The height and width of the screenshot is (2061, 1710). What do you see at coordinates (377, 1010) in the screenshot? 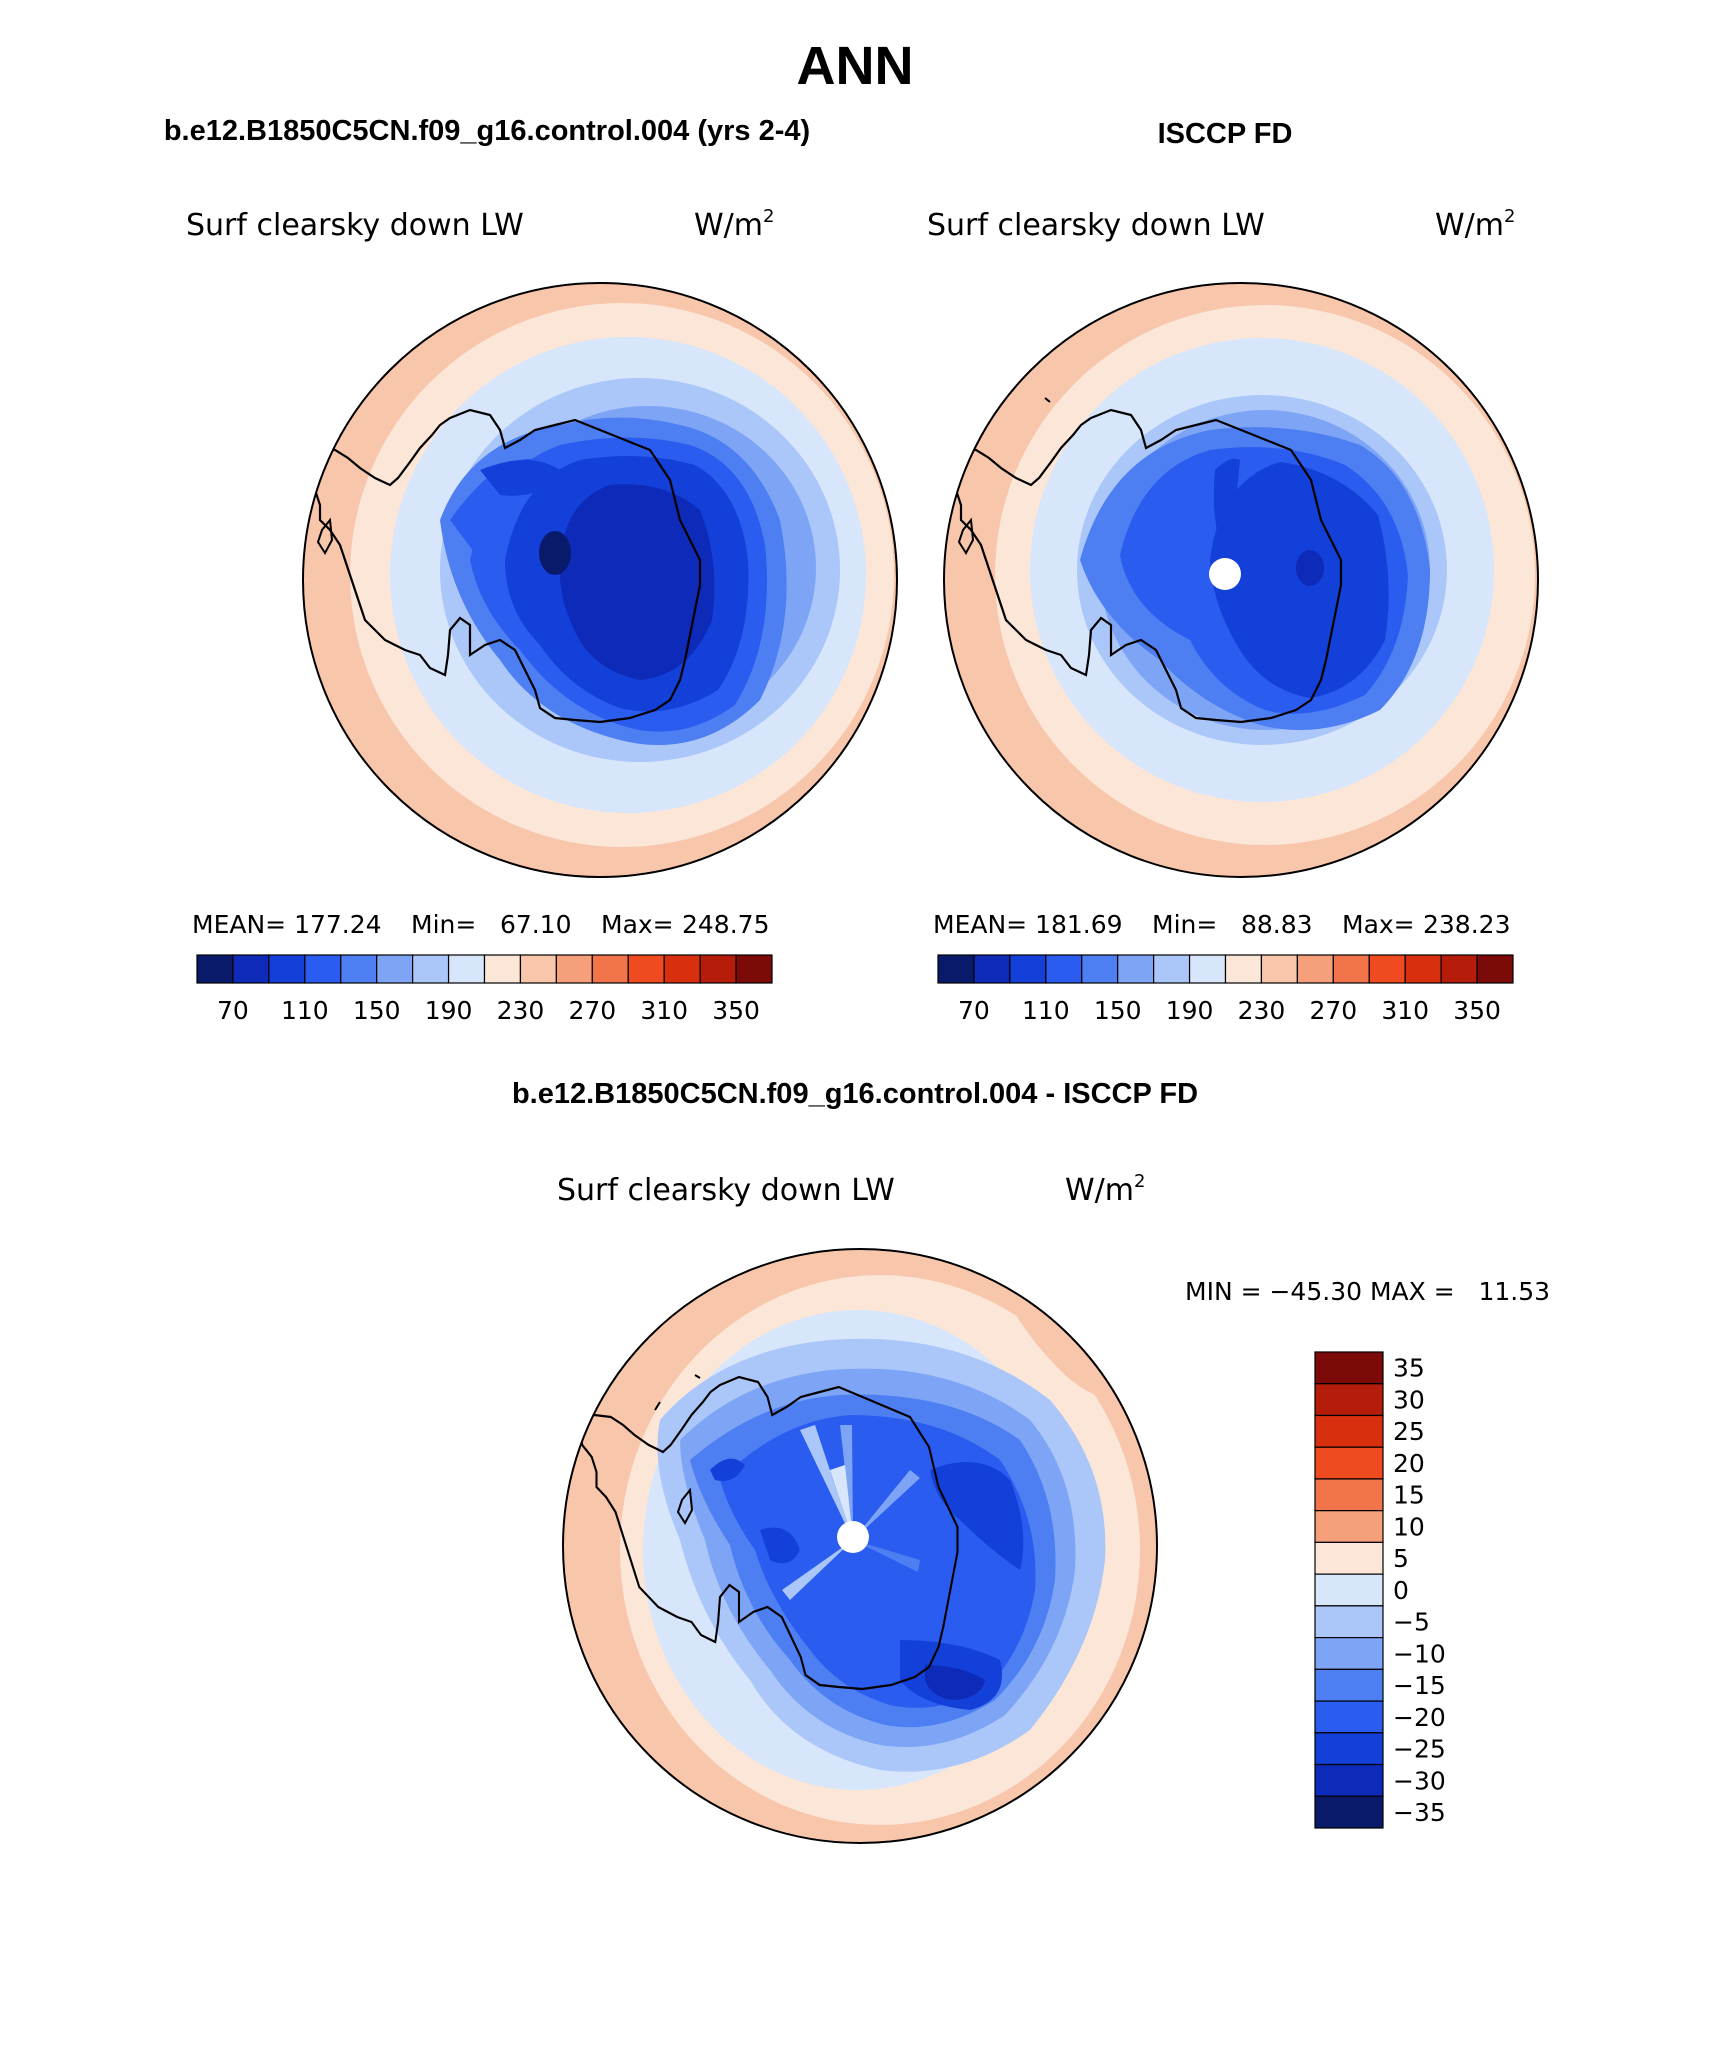
I see `model-colorbar-tick-label: 150` at bounding box center [377, 1010].